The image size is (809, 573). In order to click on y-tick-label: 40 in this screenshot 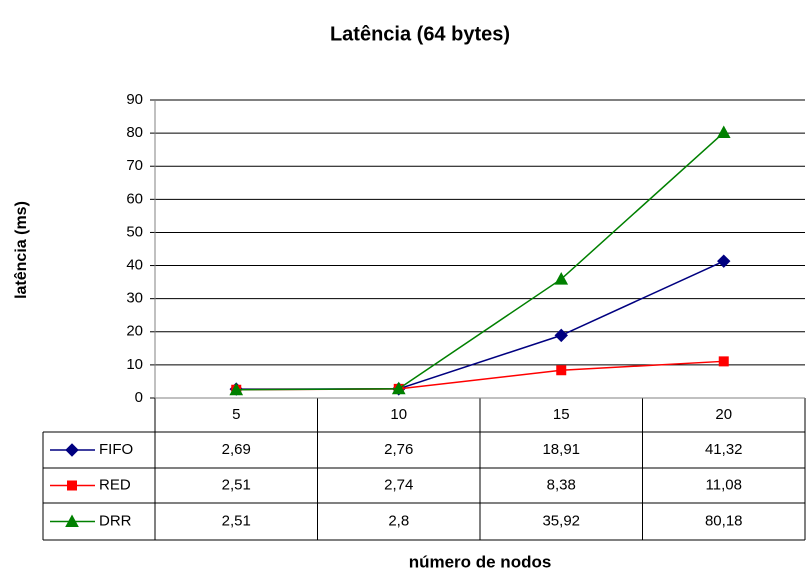, I will do `click(134, 265)`.